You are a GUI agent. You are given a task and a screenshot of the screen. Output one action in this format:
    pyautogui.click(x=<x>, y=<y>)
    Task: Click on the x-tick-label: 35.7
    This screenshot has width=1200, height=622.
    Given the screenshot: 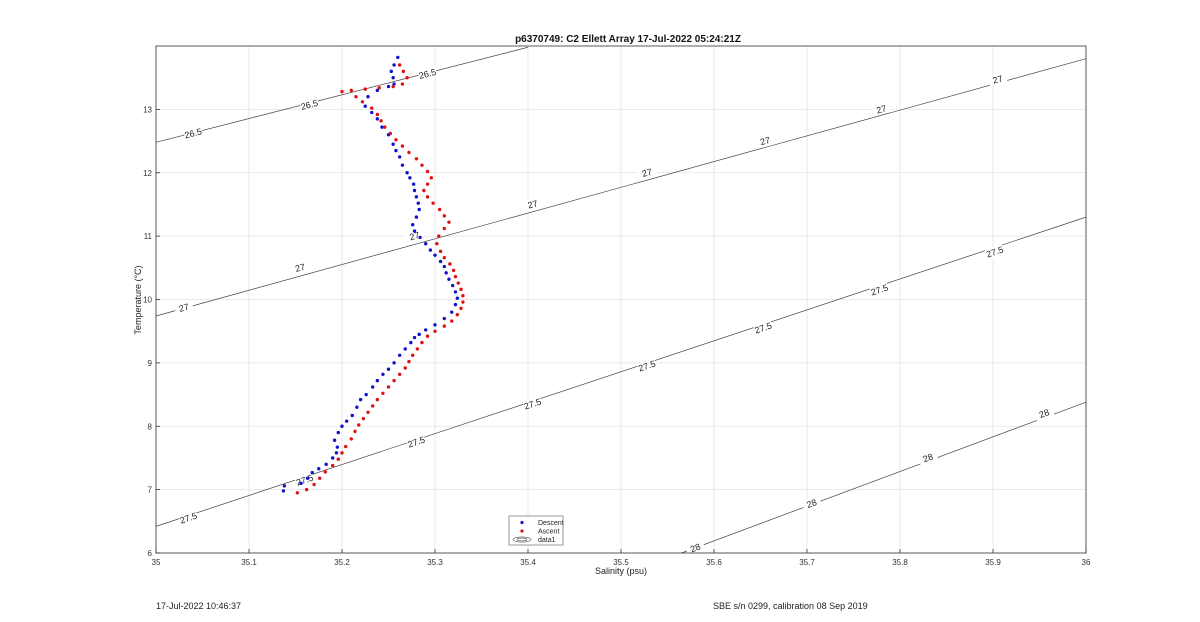 What is the action you would take?
    pyautogui.click(x=807, y=562)
    